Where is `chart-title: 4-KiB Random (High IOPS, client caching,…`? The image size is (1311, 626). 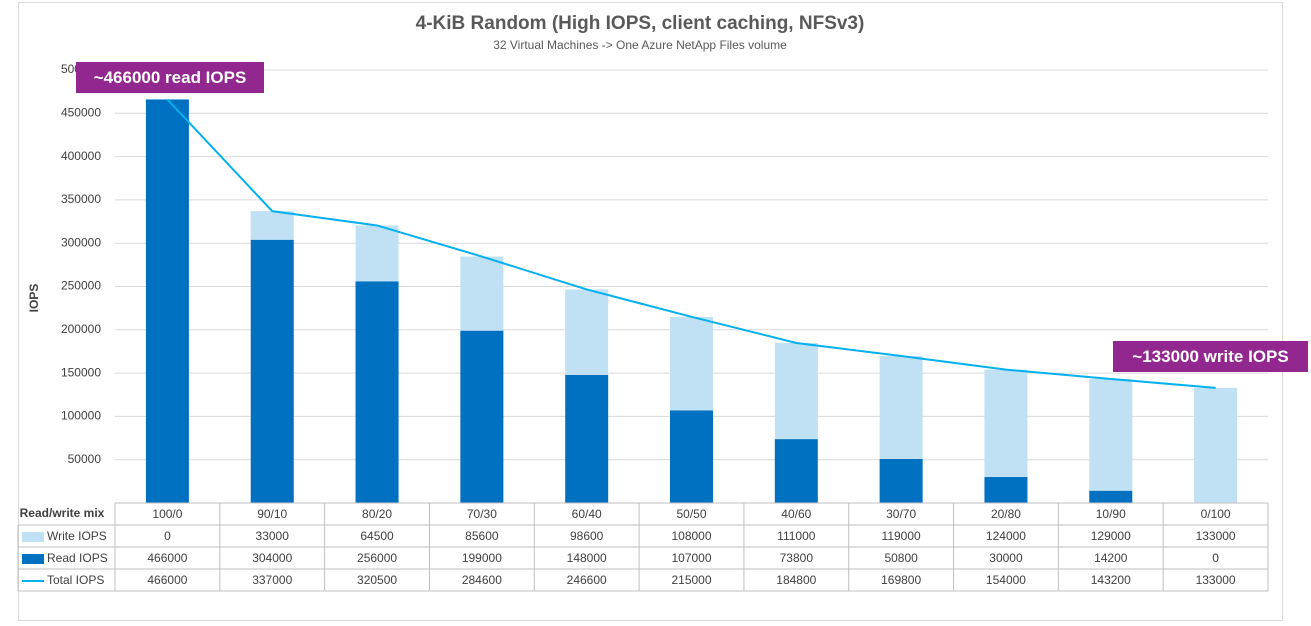 chart-title: 4-KiB Random (High IOPS, client caching,… is located at coordinates (640, 23).